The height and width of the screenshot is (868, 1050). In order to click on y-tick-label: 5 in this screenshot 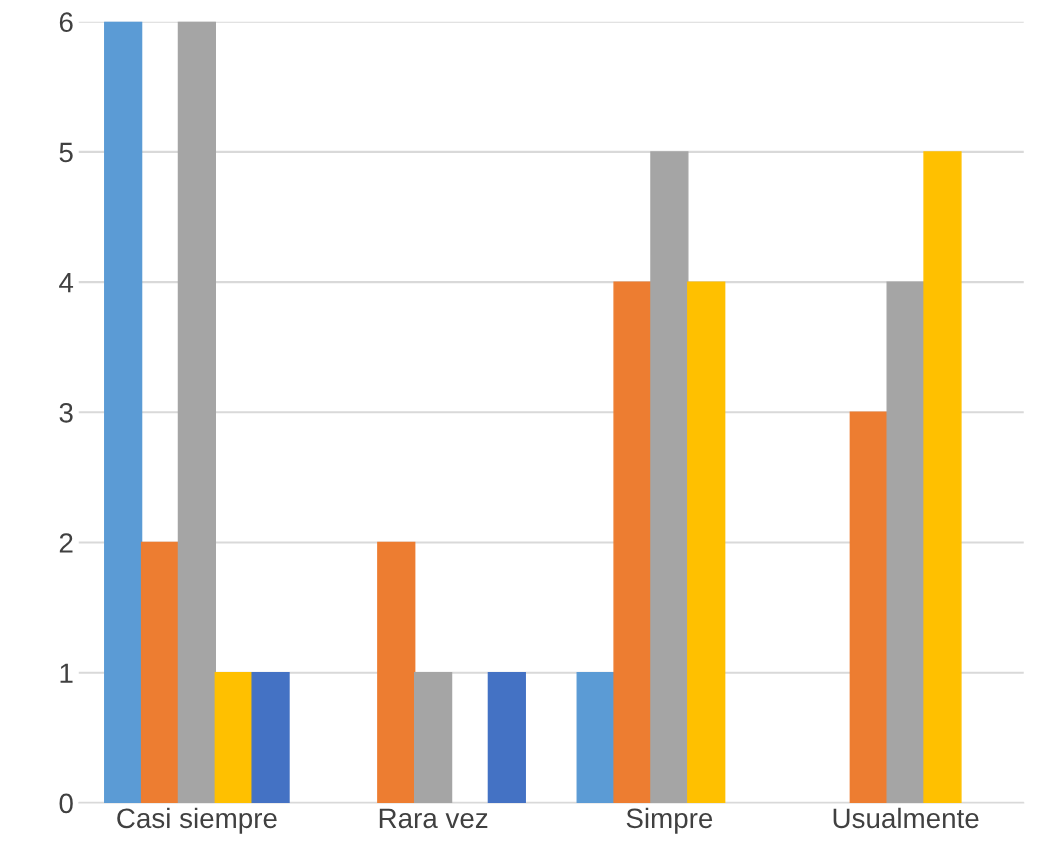, I will do `click(66, 152)`.